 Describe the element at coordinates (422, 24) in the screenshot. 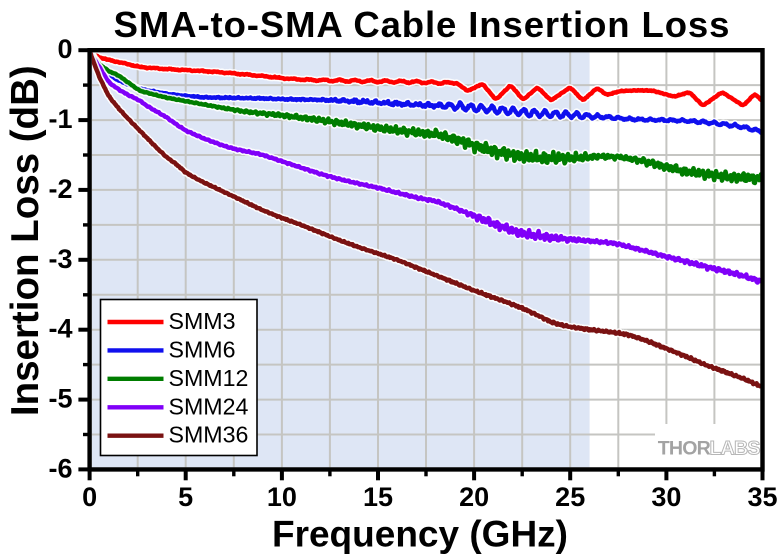

I see `svg-text:SMA-to-SMA Cable Insertion Los: SMA-to-SMA Cable Insertion Loss` at that location.